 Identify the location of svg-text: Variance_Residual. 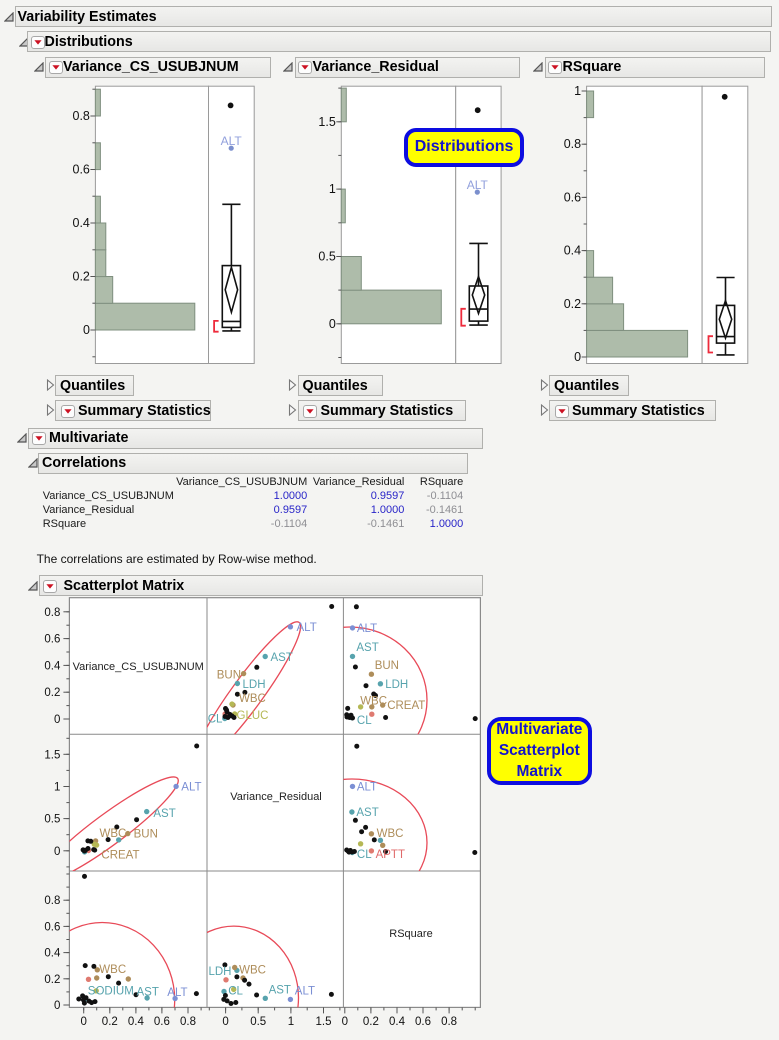
(276, 797).